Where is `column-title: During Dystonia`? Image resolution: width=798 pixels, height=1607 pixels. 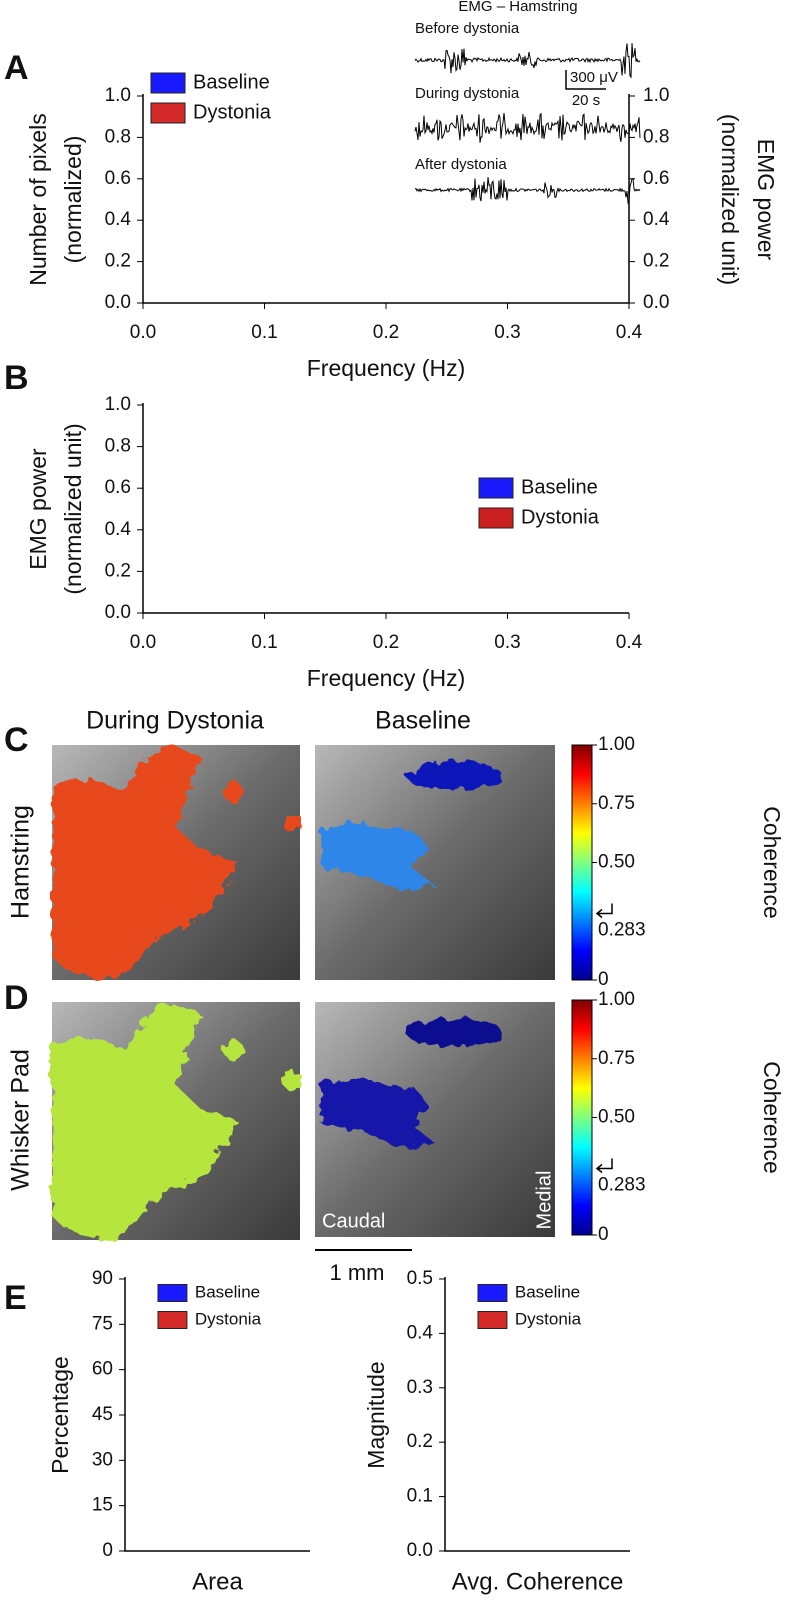
column-title: During Dystonia is located at coordinates (175, 721).